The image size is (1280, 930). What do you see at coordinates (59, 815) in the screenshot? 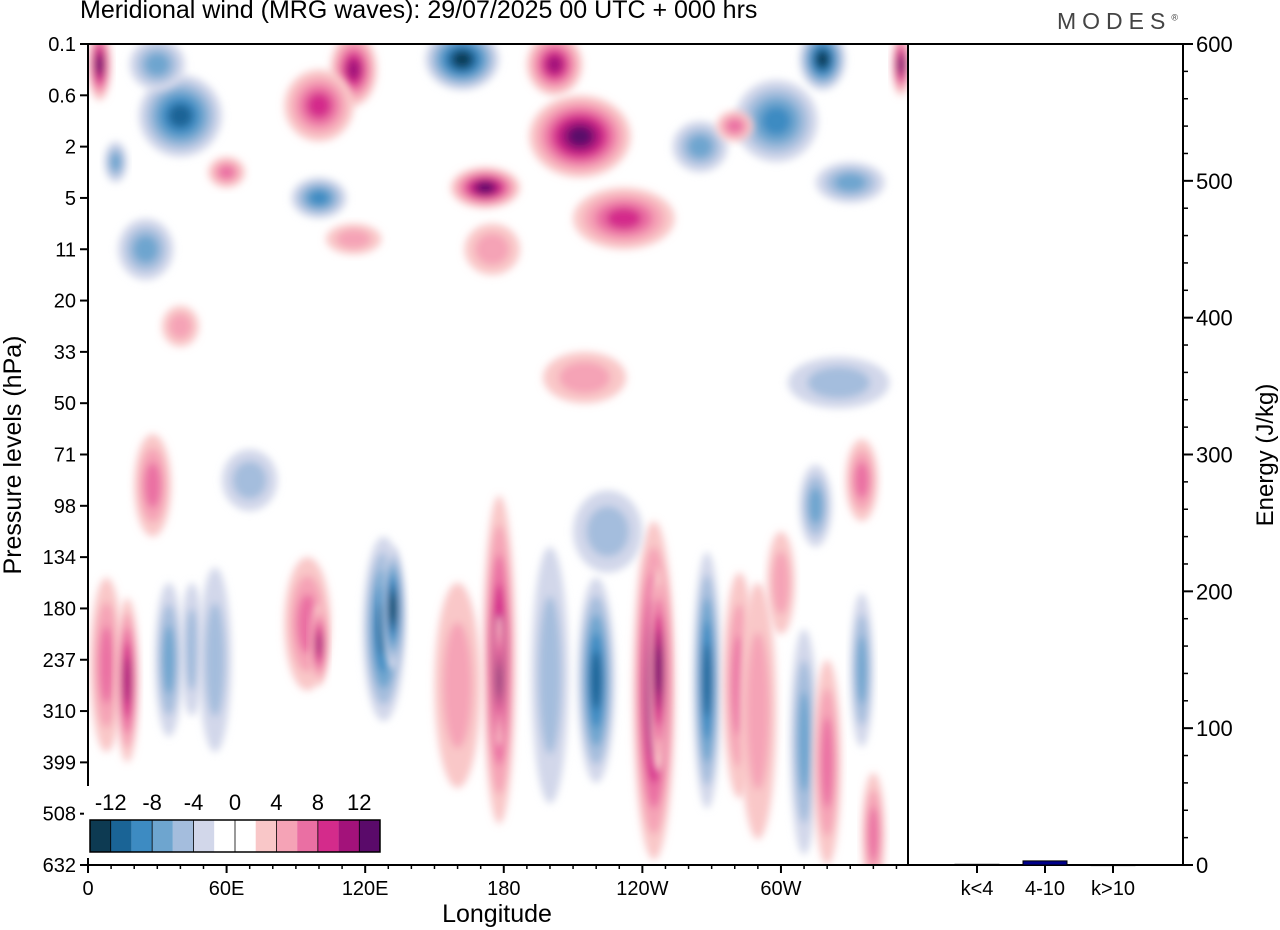
I see `pressure-tick-label: 508` at bounding box center [59, 815].